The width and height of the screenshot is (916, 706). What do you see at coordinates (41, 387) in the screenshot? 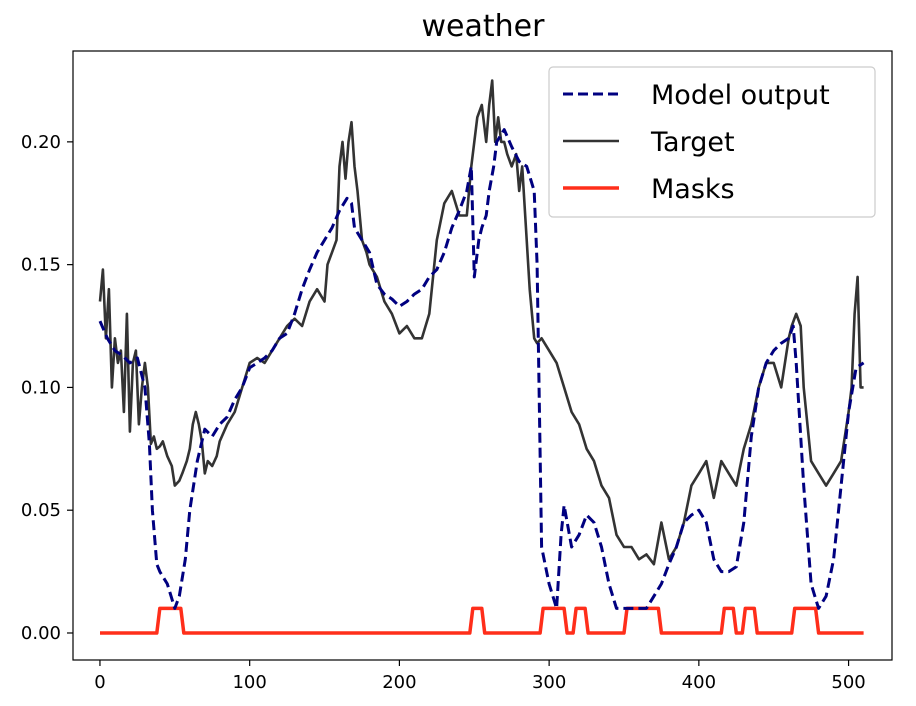
I see `y-tick-label: 0.10` at bounding box center [41, 387].